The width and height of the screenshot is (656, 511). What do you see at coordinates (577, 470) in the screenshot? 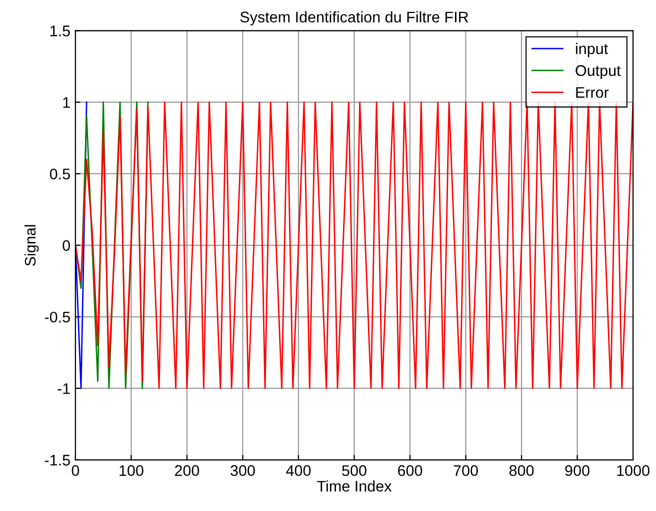
I see `x-tick-label: 900` at bounding box center [577, 470].